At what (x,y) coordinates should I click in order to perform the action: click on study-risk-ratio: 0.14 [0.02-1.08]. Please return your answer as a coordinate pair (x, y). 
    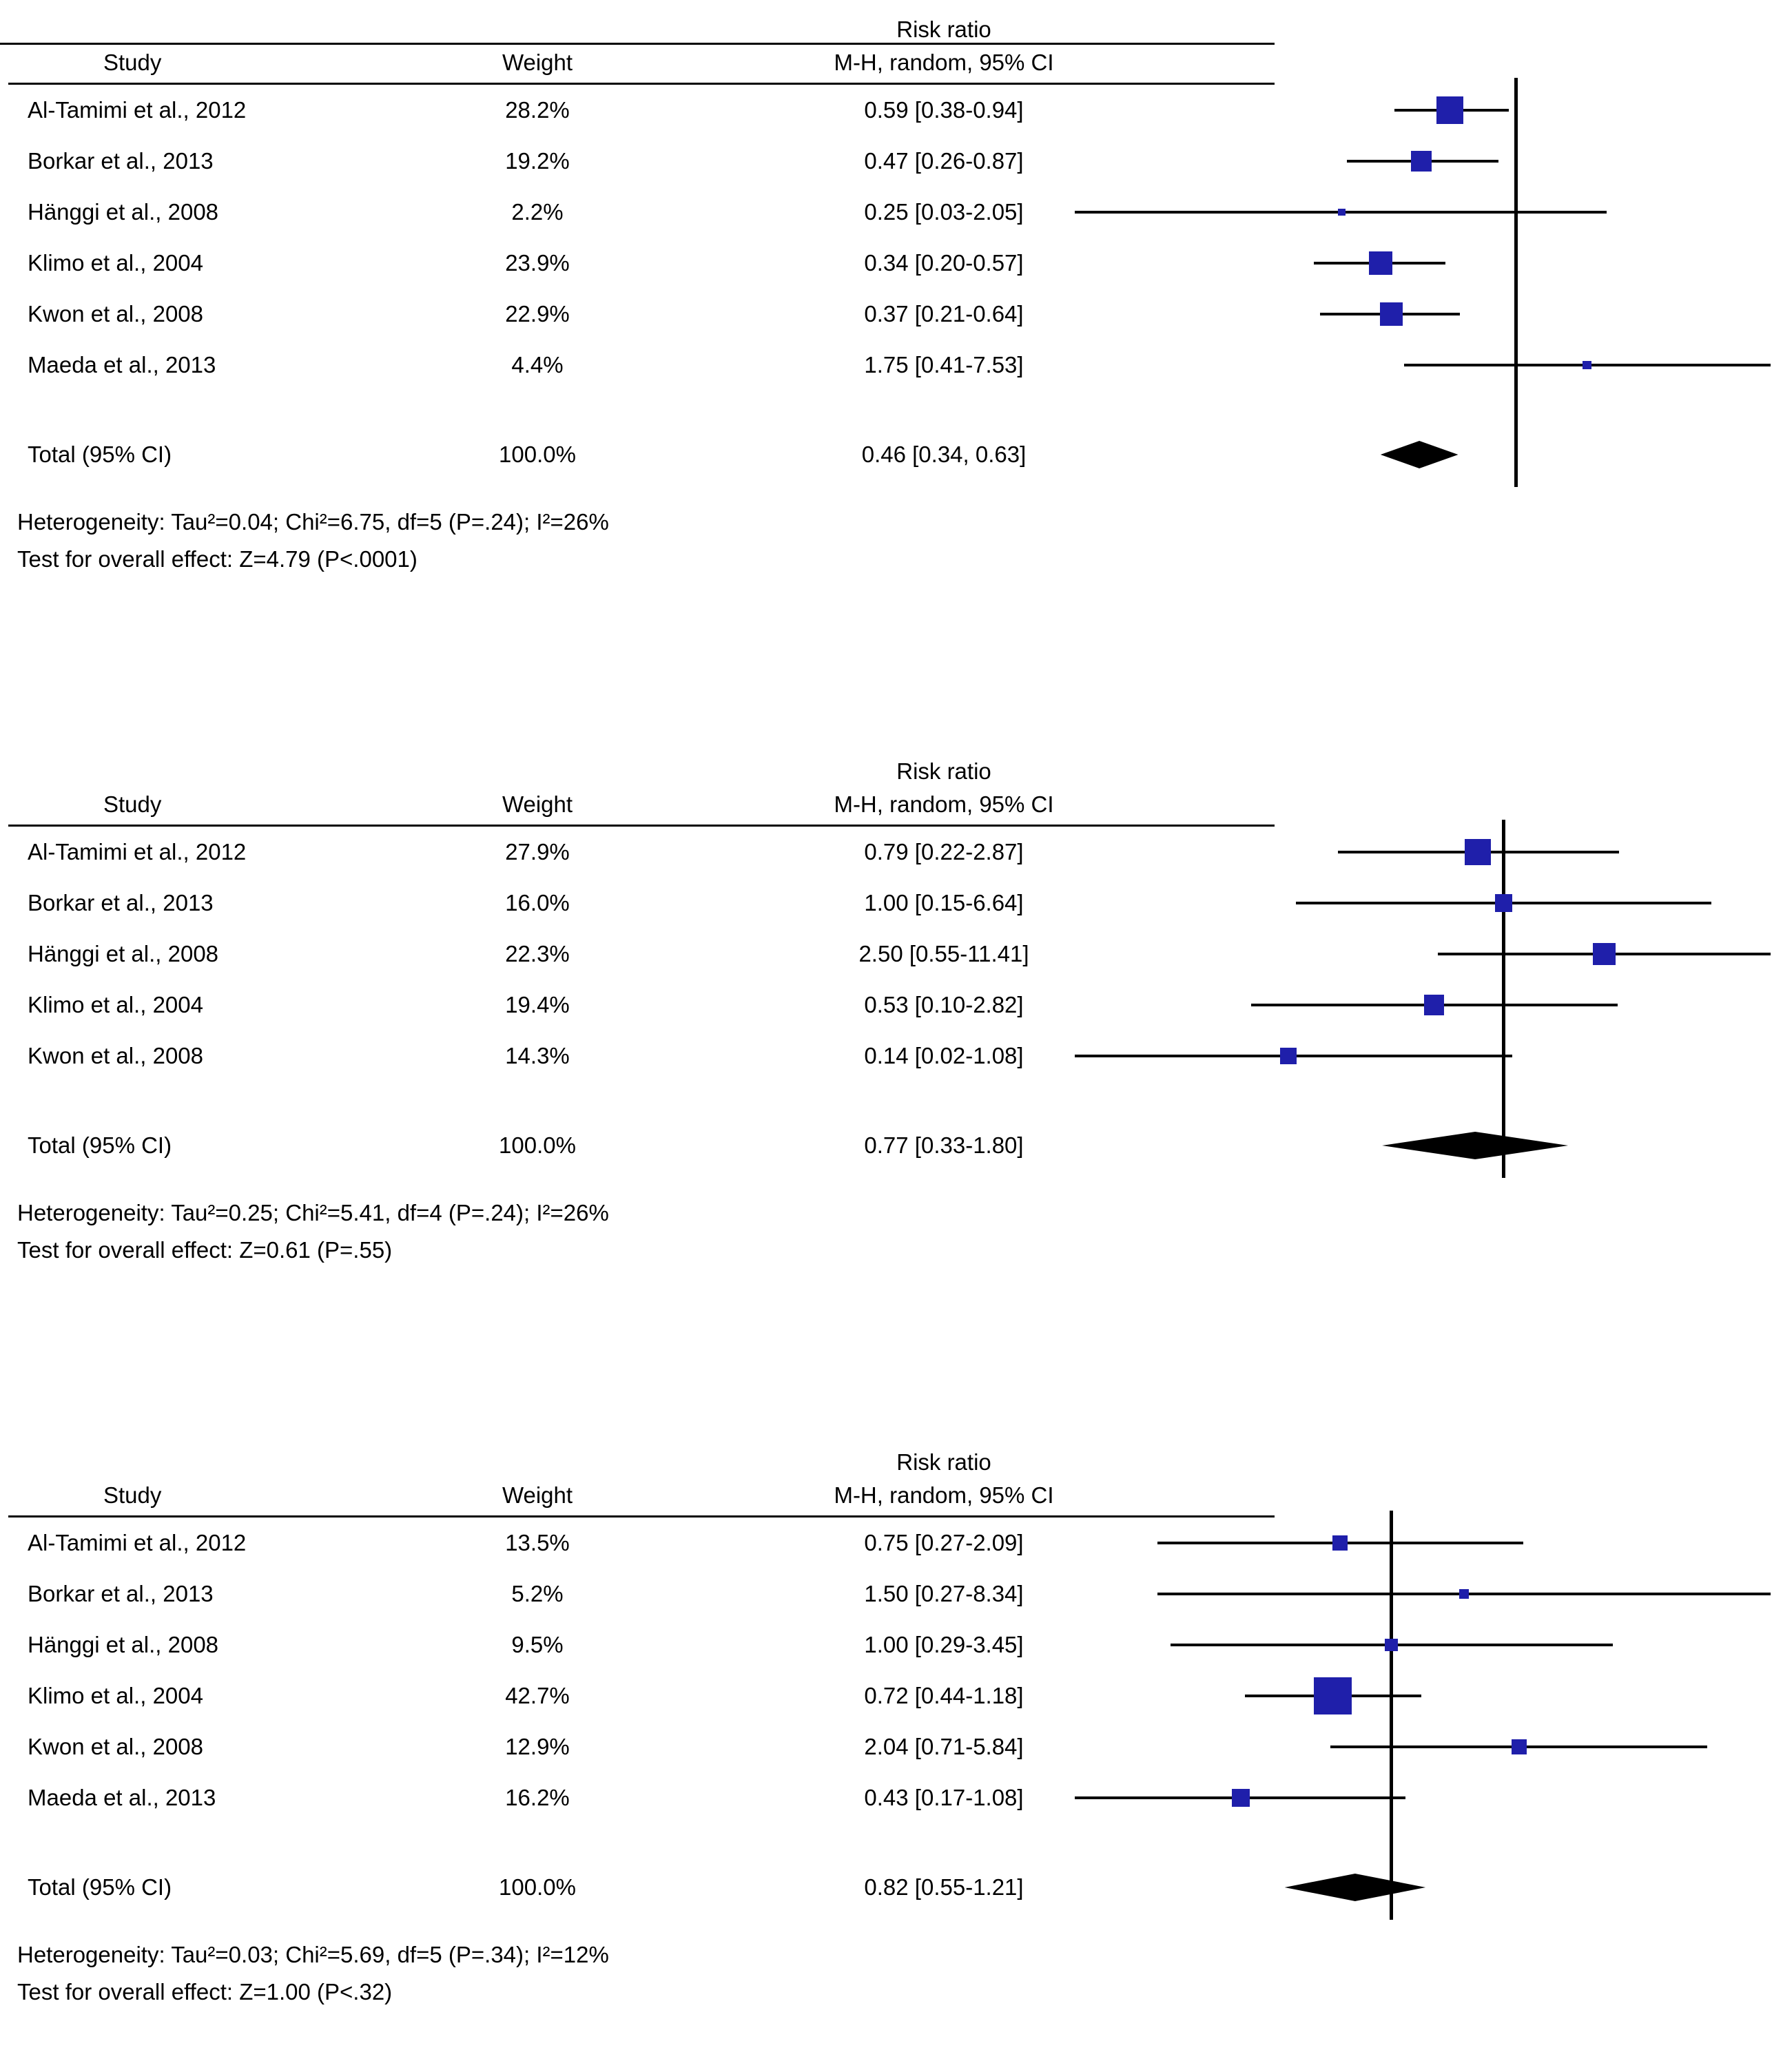
    Looking at the image, I should click on (944, 1055).